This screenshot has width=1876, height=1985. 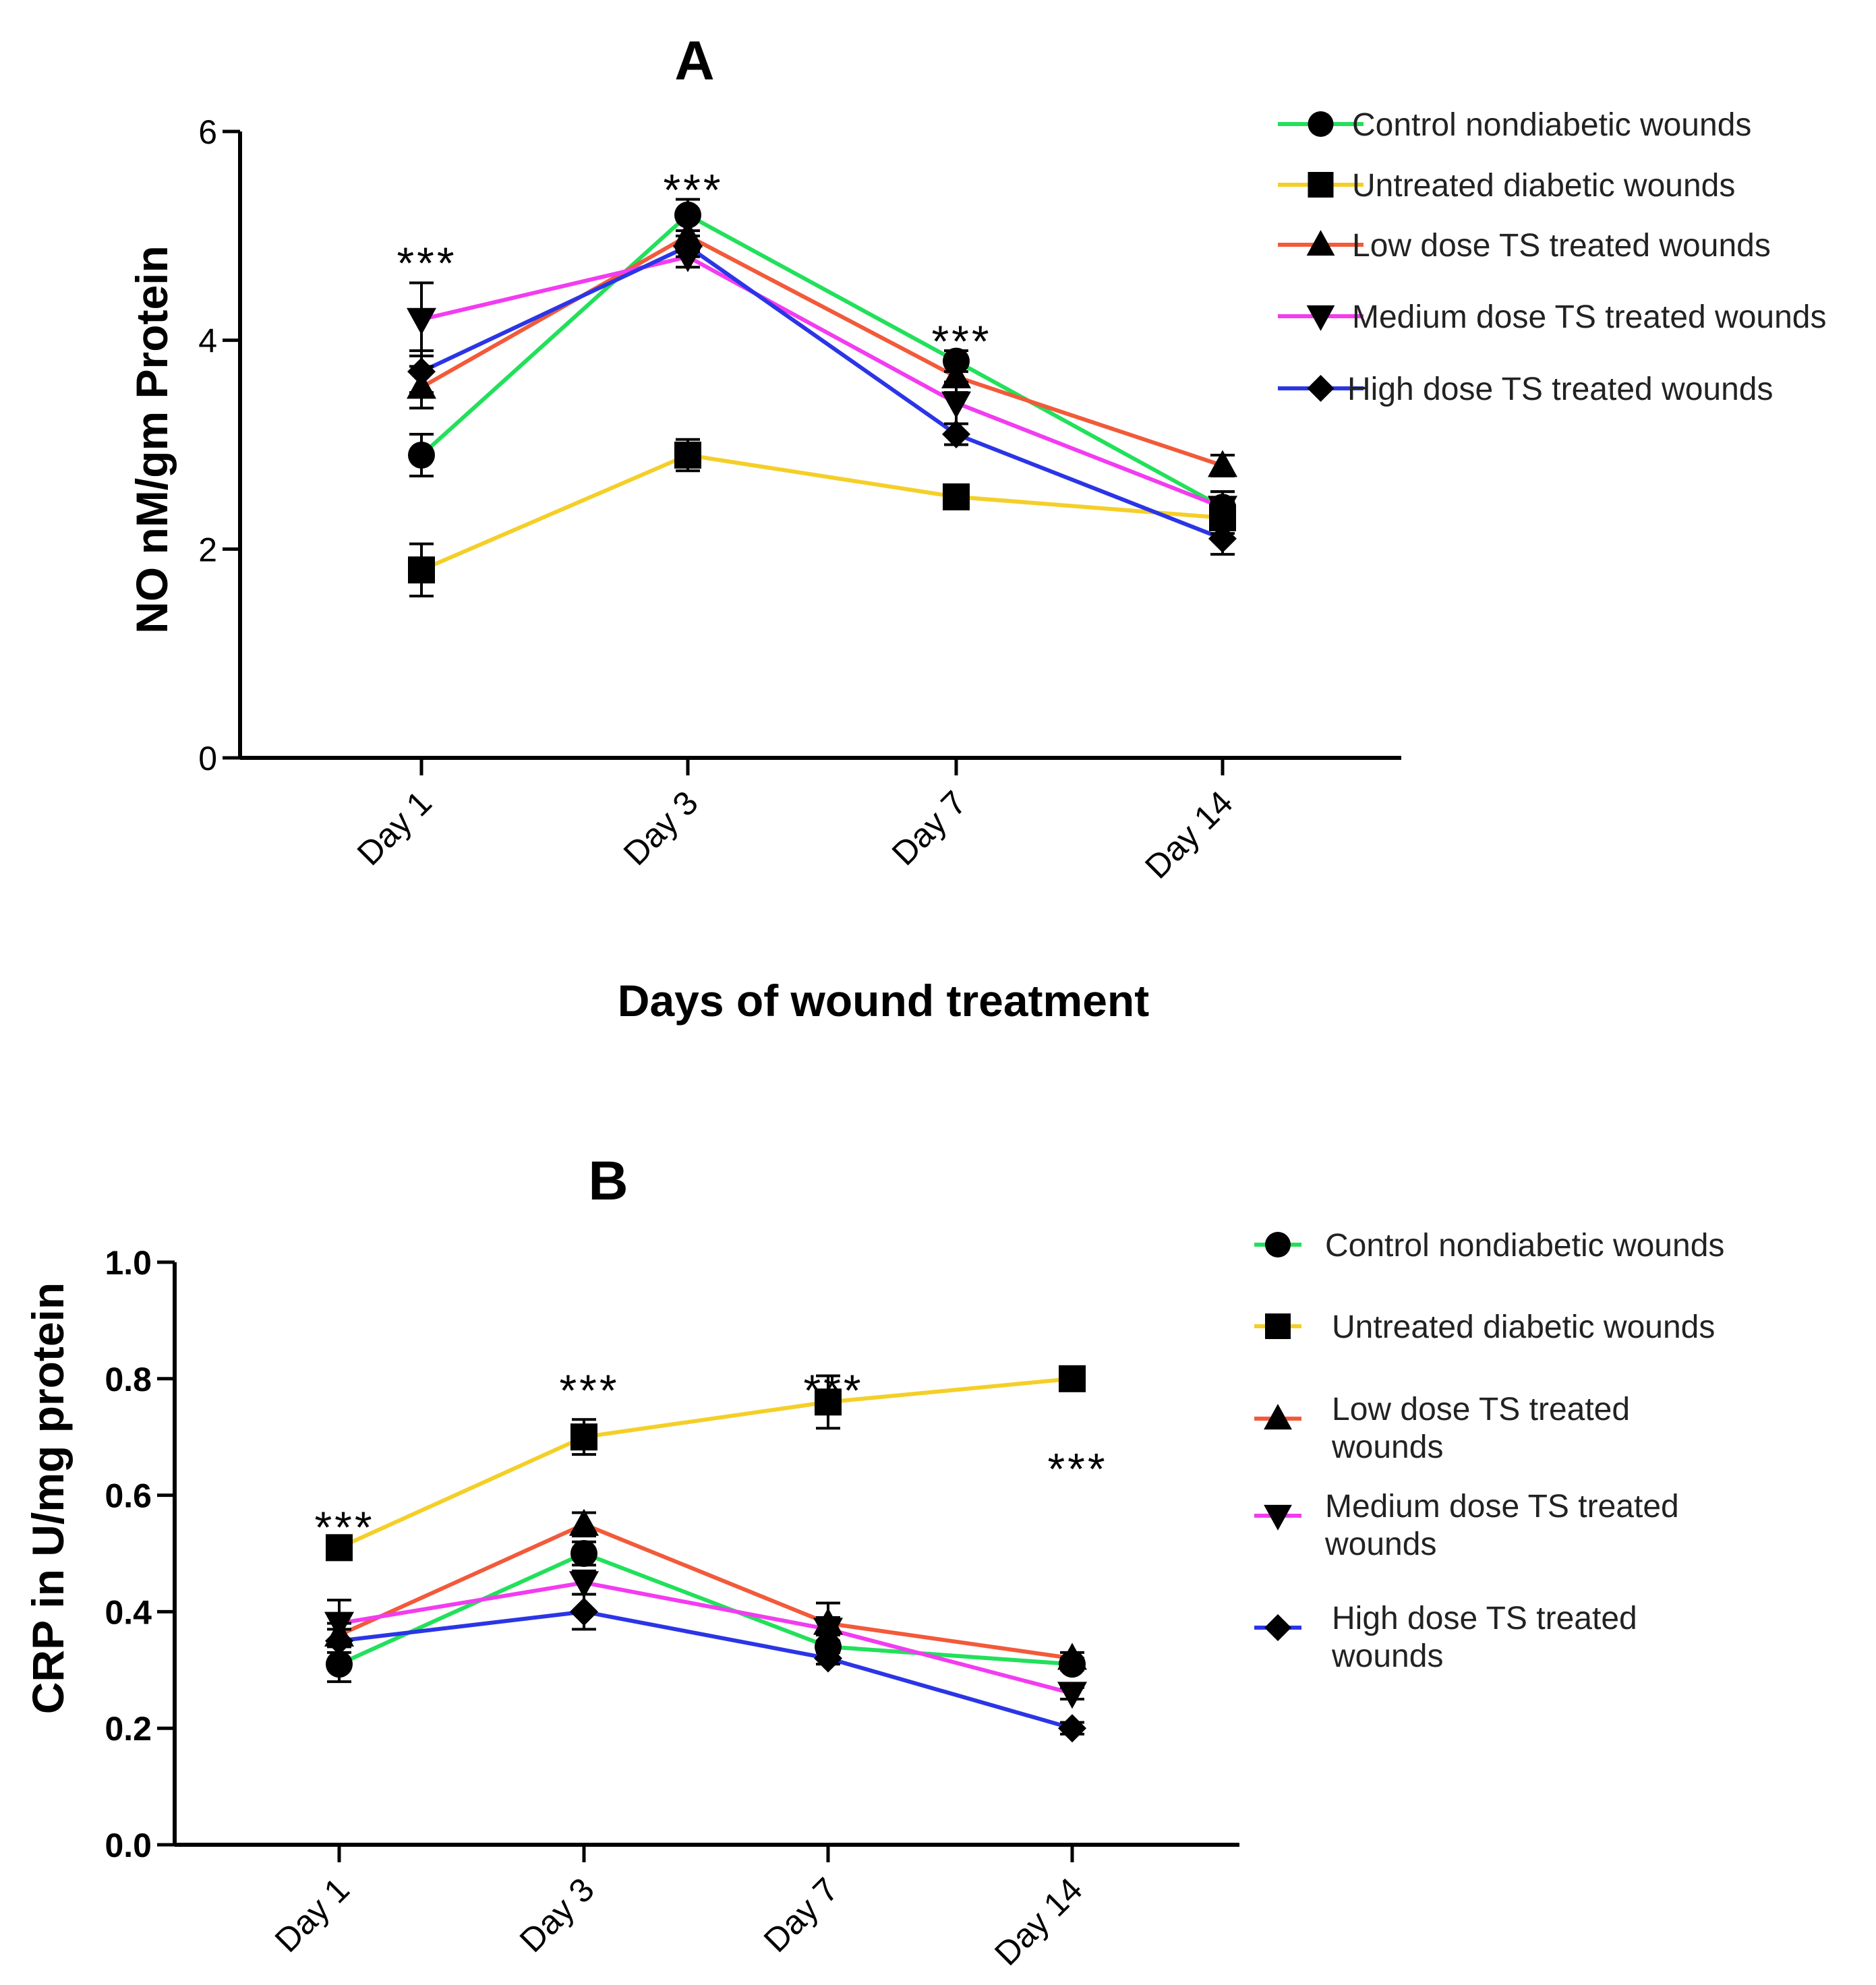 What do you see at coordinates (219, 445) in the screenshot?
I see `panel-a-y-ticks: 0 2 4 6` at bounding box center [219, 445].